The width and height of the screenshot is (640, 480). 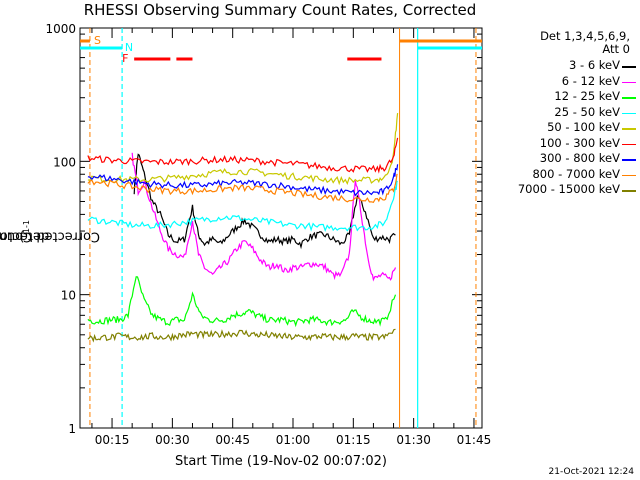 What do you see at coordinates (22, 236) in the screenshot?
I see `y-axis-title-part3: )` at bounding box center [22, 236].